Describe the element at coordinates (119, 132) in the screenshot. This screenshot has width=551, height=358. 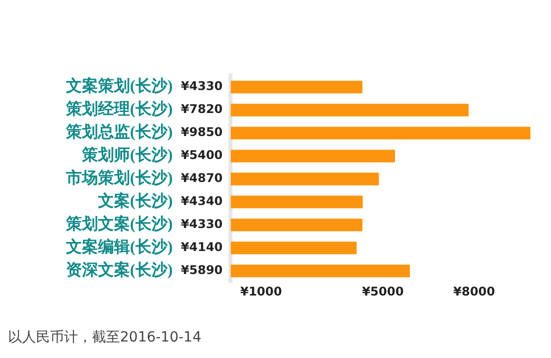
I see `y-tick-label: 策划总监(长沙)` at that location.